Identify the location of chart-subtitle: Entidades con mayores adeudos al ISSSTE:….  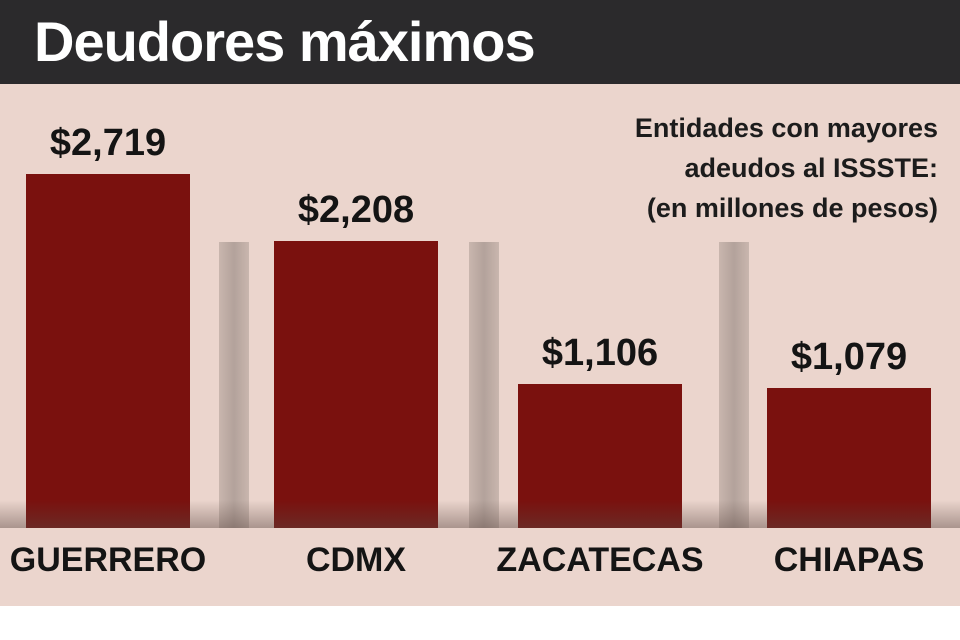
(728, 168).